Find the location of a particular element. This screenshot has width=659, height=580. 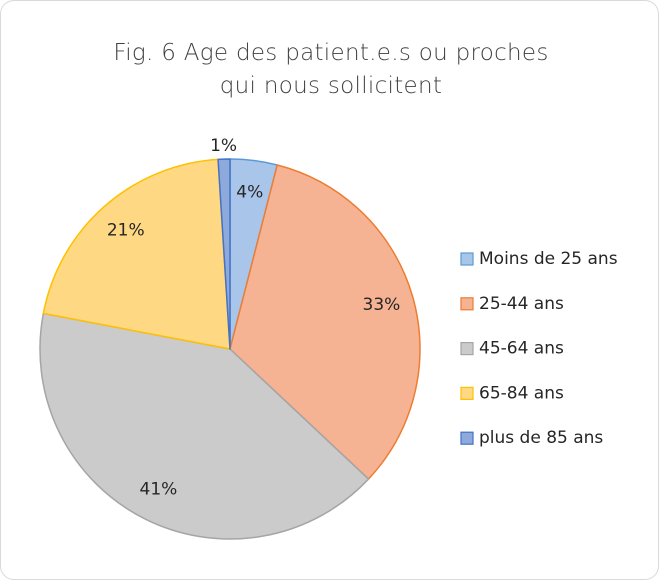

legend-label: 25-44 ans is located at coordinates (521, 304).